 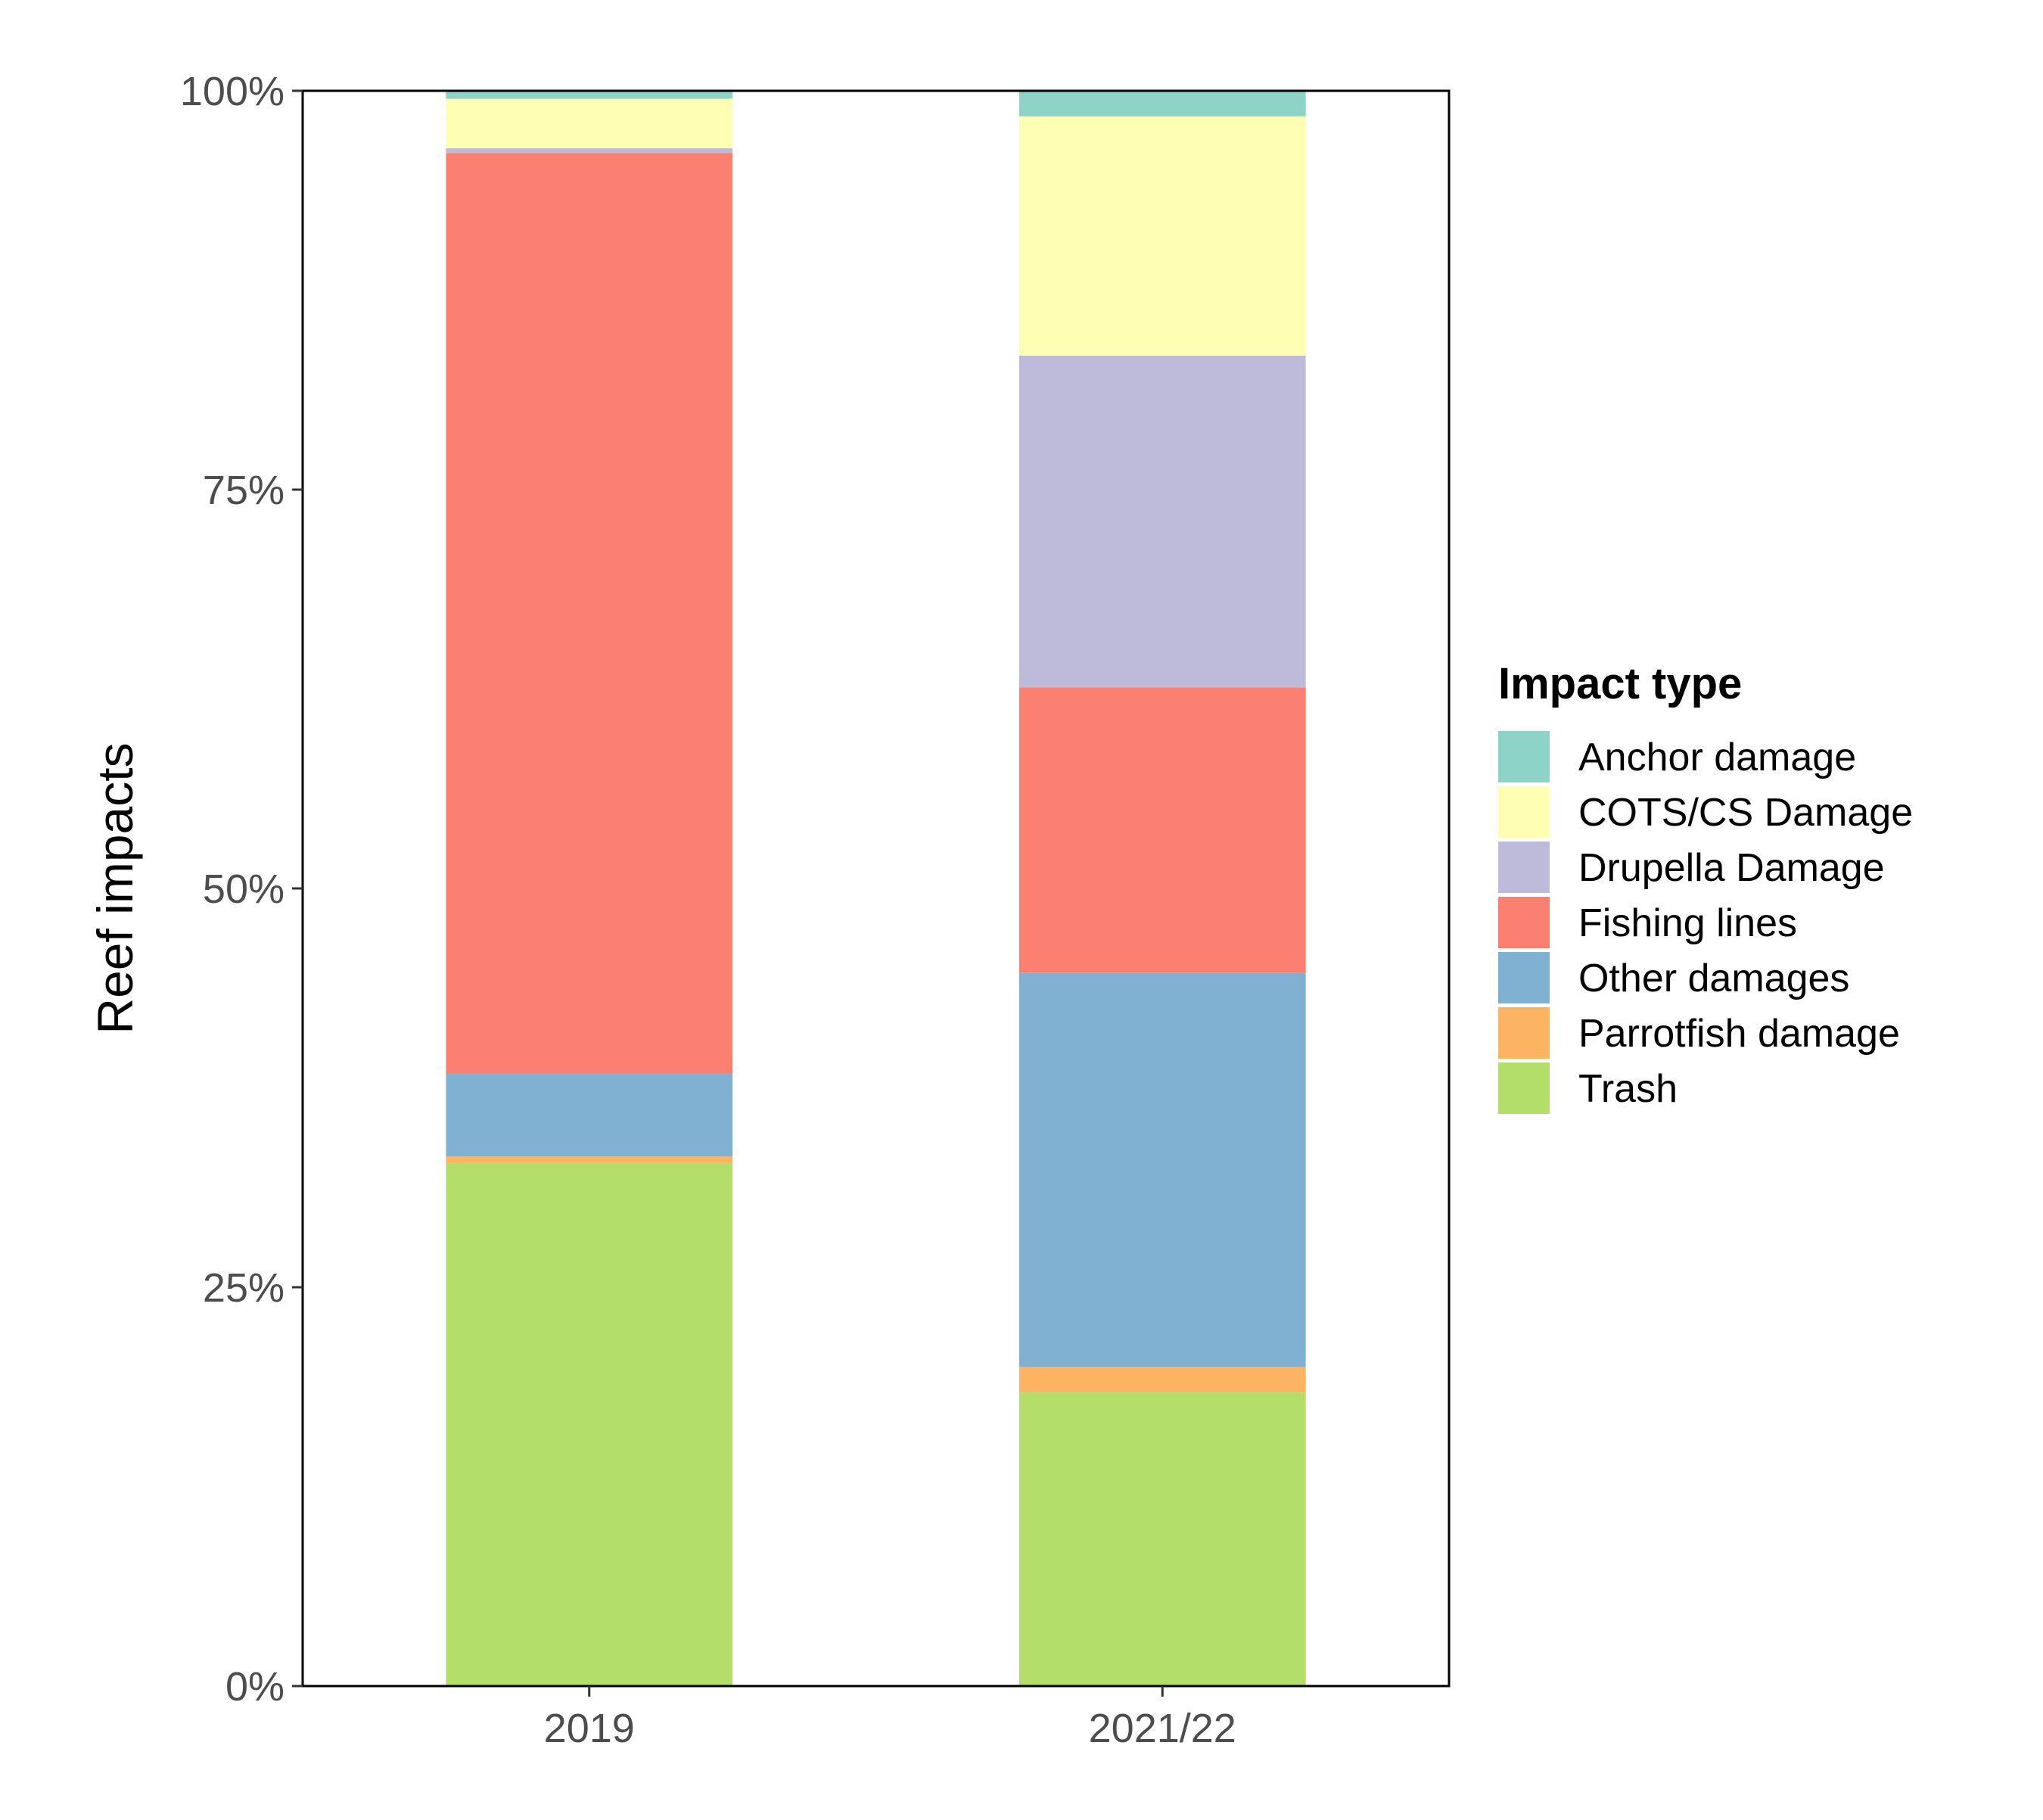 What do you see at coordinates (1745, 813) in the screenshot?
I see `legend-label-cots-cs-damage: COTS/CS Damage` at bounding box center [1745, 813].